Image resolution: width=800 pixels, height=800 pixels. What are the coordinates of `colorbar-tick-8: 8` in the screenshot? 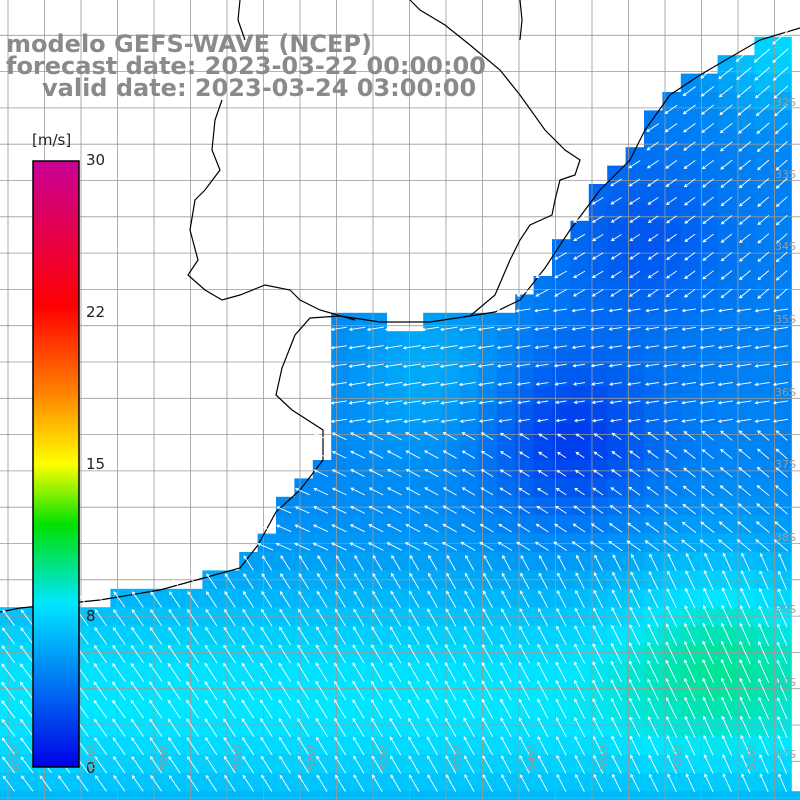 It's located at (91, 616).